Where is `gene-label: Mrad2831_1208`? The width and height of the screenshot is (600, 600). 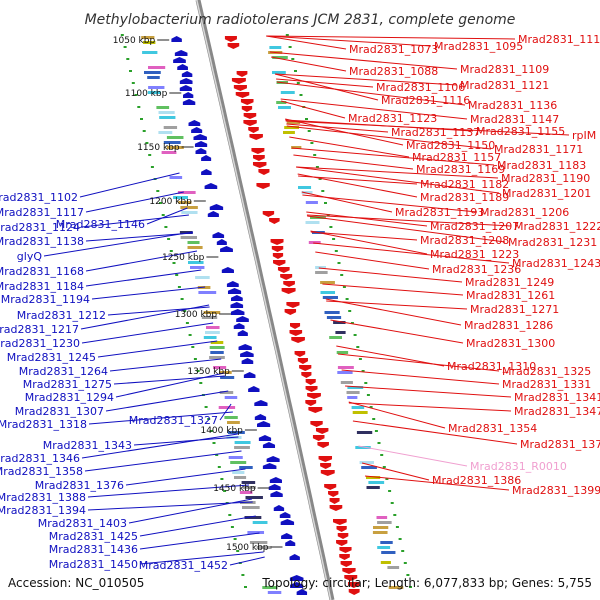
gene-label: Mrad2831_1208 is located at coordinates (464, 240).